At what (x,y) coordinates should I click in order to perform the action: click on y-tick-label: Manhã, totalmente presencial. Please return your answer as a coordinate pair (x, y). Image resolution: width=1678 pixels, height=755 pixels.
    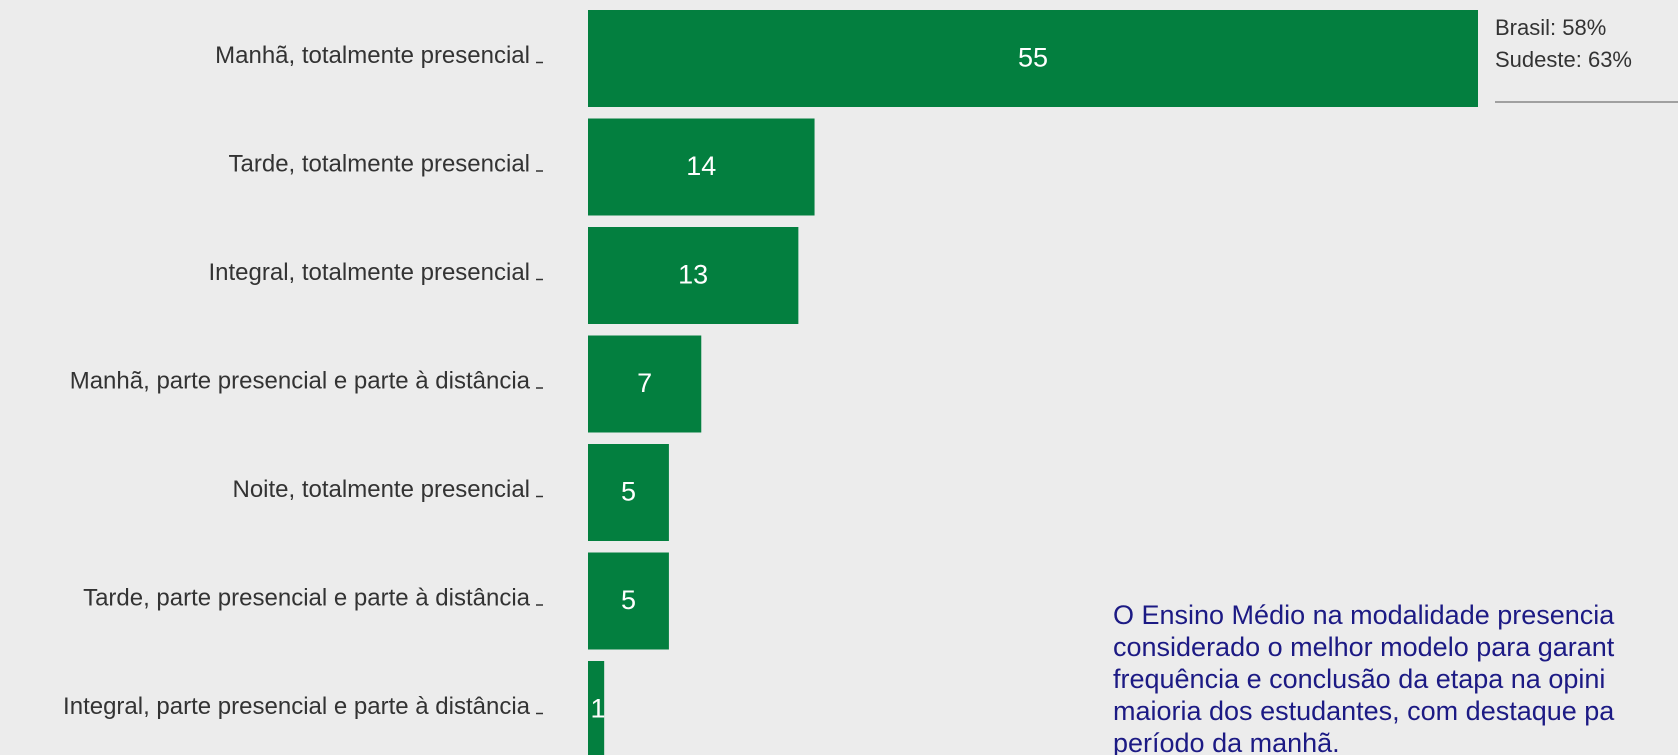
    Looking at the image, I should click on (372, 55).